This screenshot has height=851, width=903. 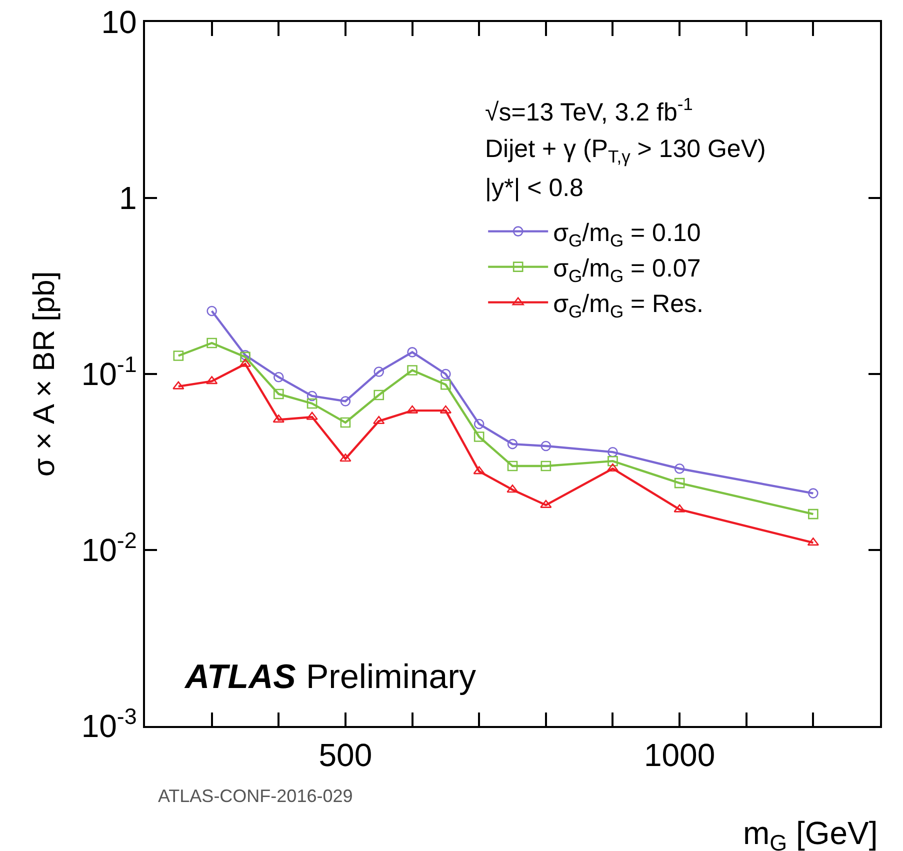 What do you see at coordinates (109, 724) in the screenshot?
I see `y-tick-label: 10$^{-3}$` at bounding box center [109, 724].